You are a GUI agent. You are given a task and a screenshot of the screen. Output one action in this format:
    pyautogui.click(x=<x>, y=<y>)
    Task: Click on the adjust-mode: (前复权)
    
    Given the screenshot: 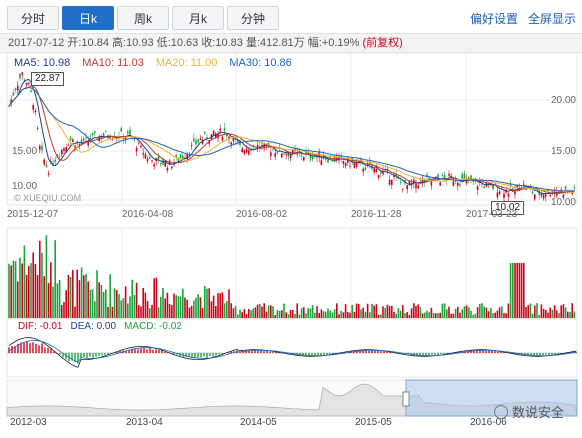 What is the action you would take?
    pyautogui.click(x=382, y=43)
    